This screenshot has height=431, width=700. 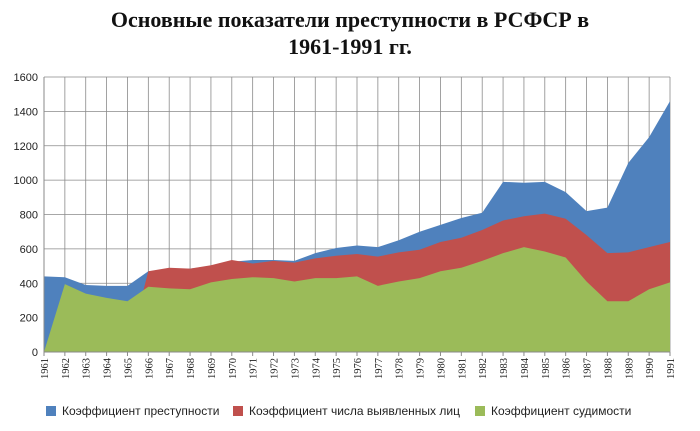 What do you see at coordinates (480, 411) in the screenshot?
I see `legend-swatch-conviction-rate` at bounding box center [480, 411].